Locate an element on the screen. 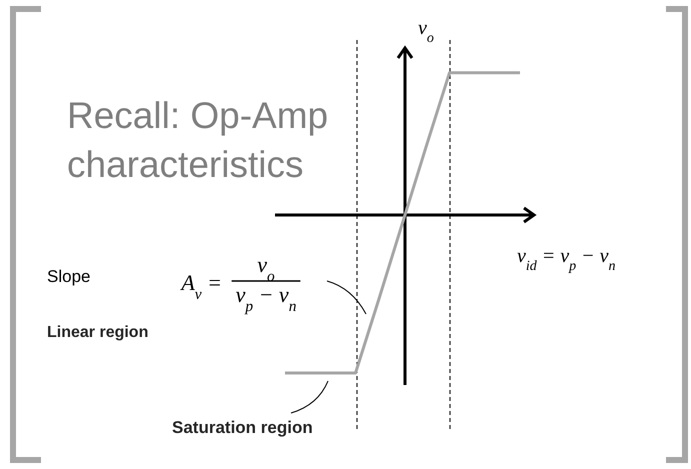  y-axis-title: v$_{o}$ is located at coordinates (426, 31).